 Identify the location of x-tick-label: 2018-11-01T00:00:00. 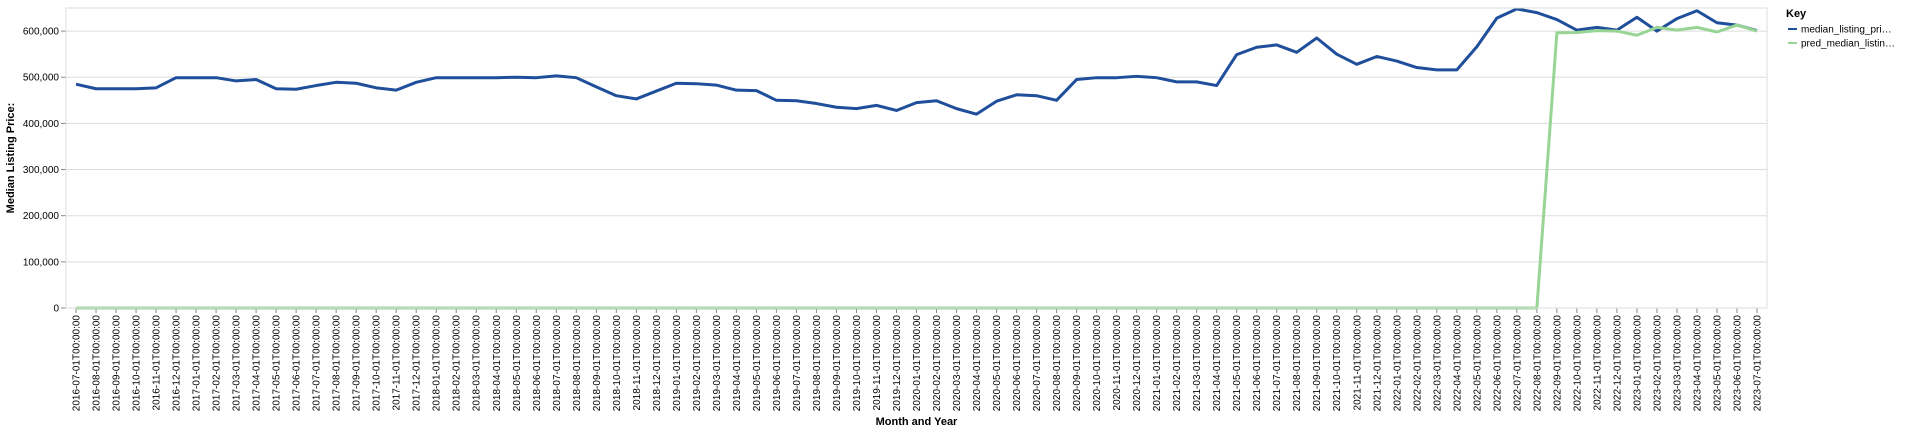
(637, 363).